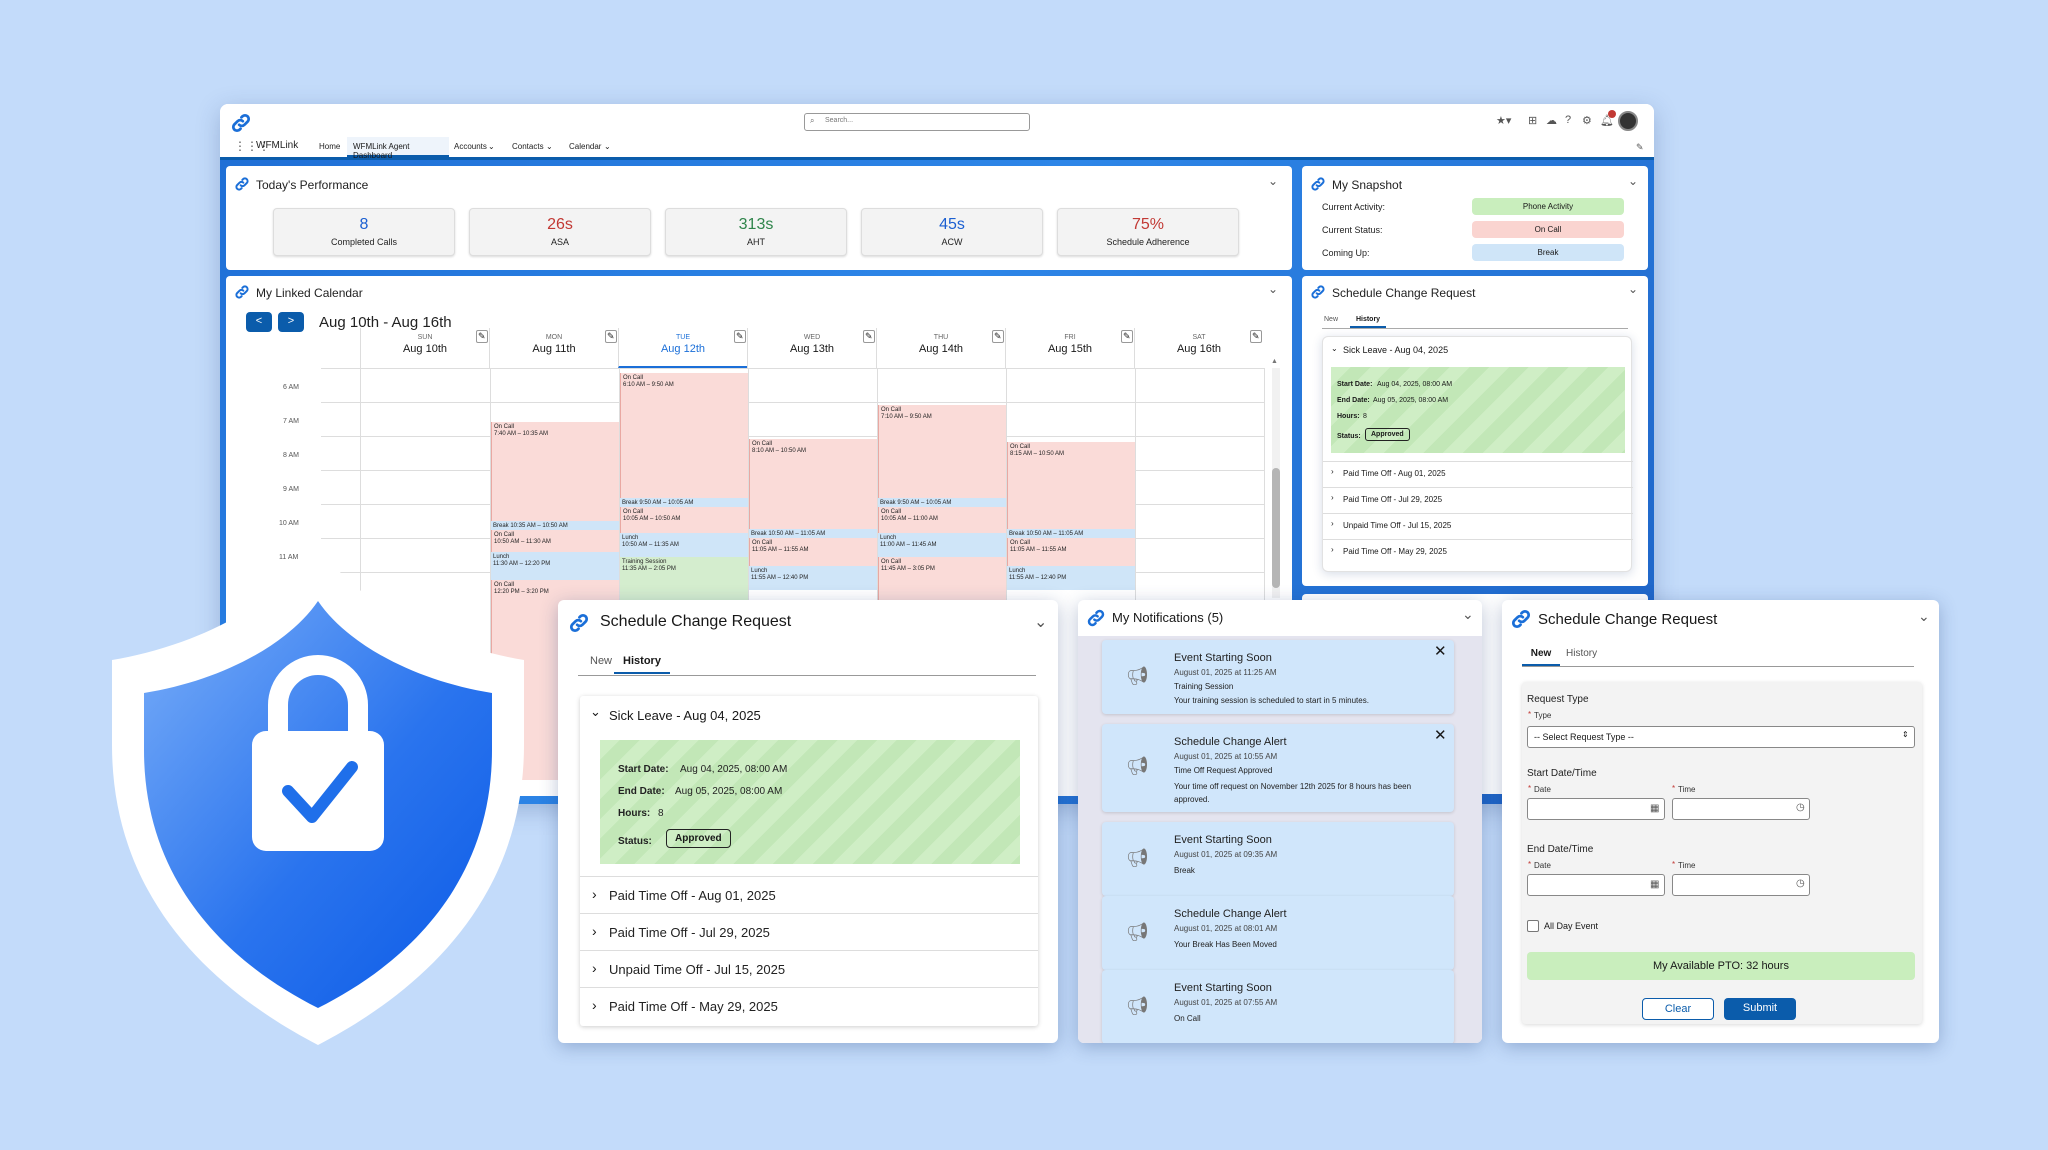 The width and height of the screenshot is (2048, 1150). What do you see at coordinates (684, 435) in the screenshot?
I see `calendar-event: On Call 6:10 AM – 9:50 AM` at bounding box center [684, 435].